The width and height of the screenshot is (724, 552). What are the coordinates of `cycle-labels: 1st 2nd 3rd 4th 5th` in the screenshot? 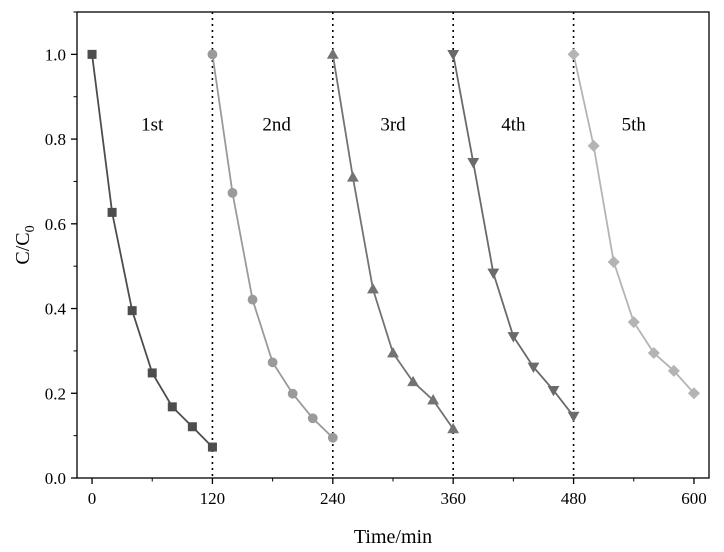 It's located at (393, 125).